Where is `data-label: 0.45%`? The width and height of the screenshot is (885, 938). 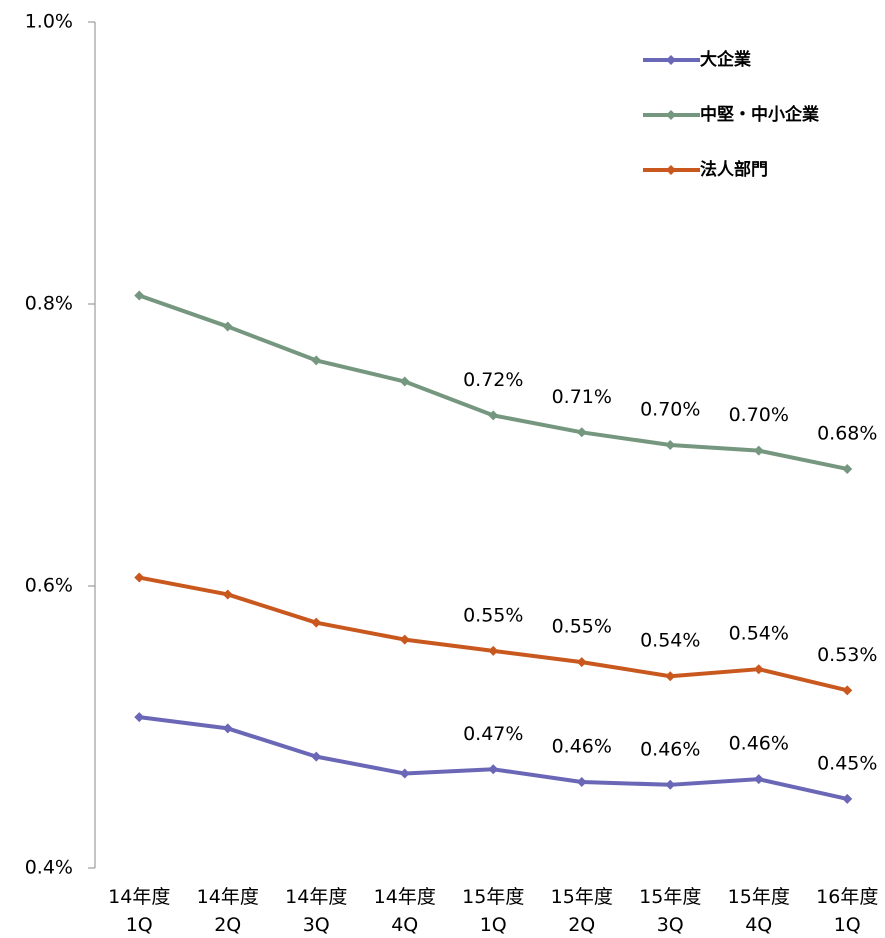
data-label: 0.45% is located at coordinates (847, 763).